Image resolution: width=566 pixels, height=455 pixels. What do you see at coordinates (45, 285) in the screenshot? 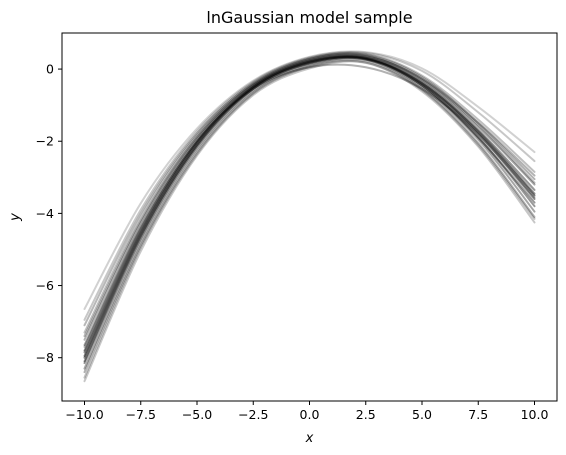
I see `y-tick-label: −6` at bounding box center [45, 285].